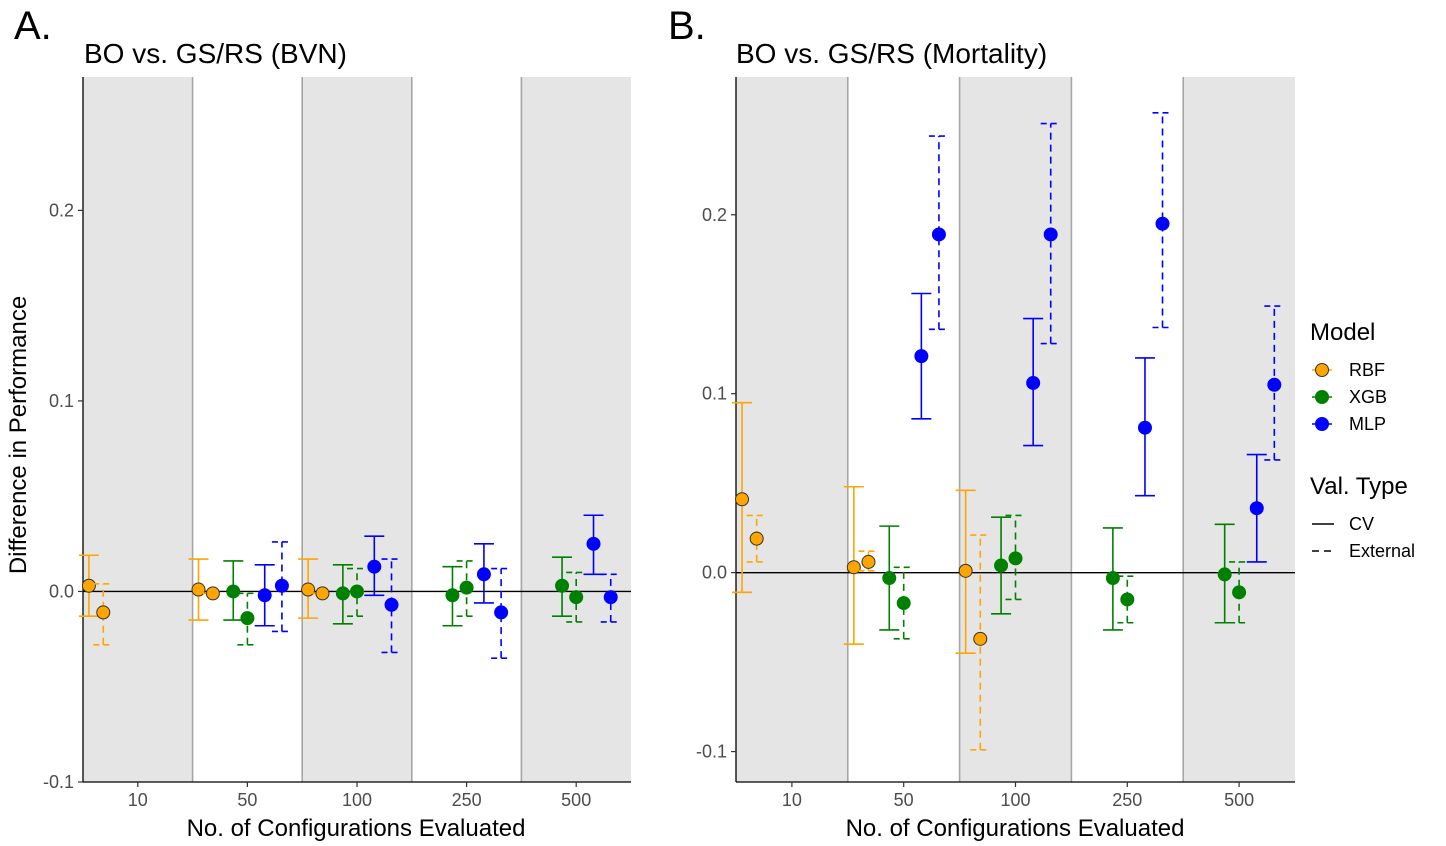  What do you see at coordinates (1359, 486) in the screenshot?
I see `legend-title-val-type: Val. Type` at bounding box center [1359, 486].